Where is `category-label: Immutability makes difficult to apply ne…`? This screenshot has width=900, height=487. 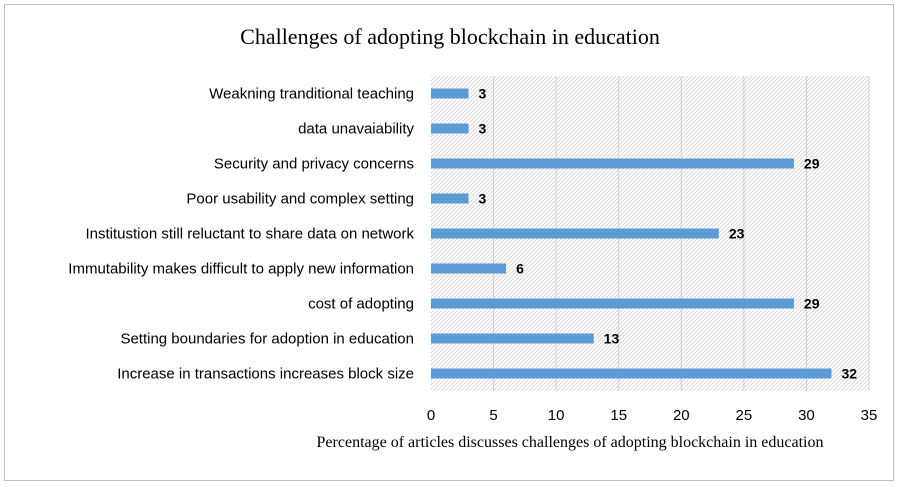 category-label: Immutability makes difficult to apply ne… is located at coordinates (241, 269).